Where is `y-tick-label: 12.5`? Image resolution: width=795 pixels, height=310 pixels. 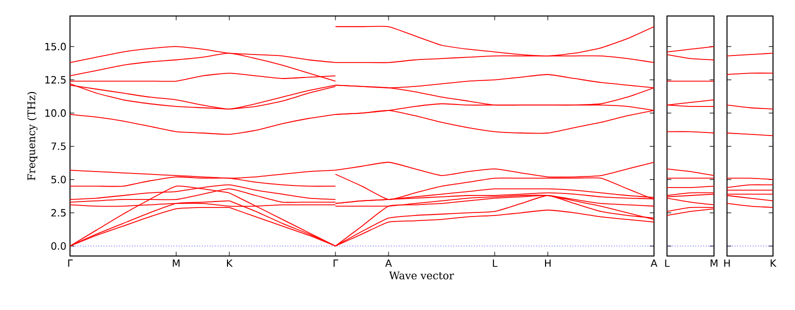
y-tick-label: 12.5 is located at coordinates (55, 80).